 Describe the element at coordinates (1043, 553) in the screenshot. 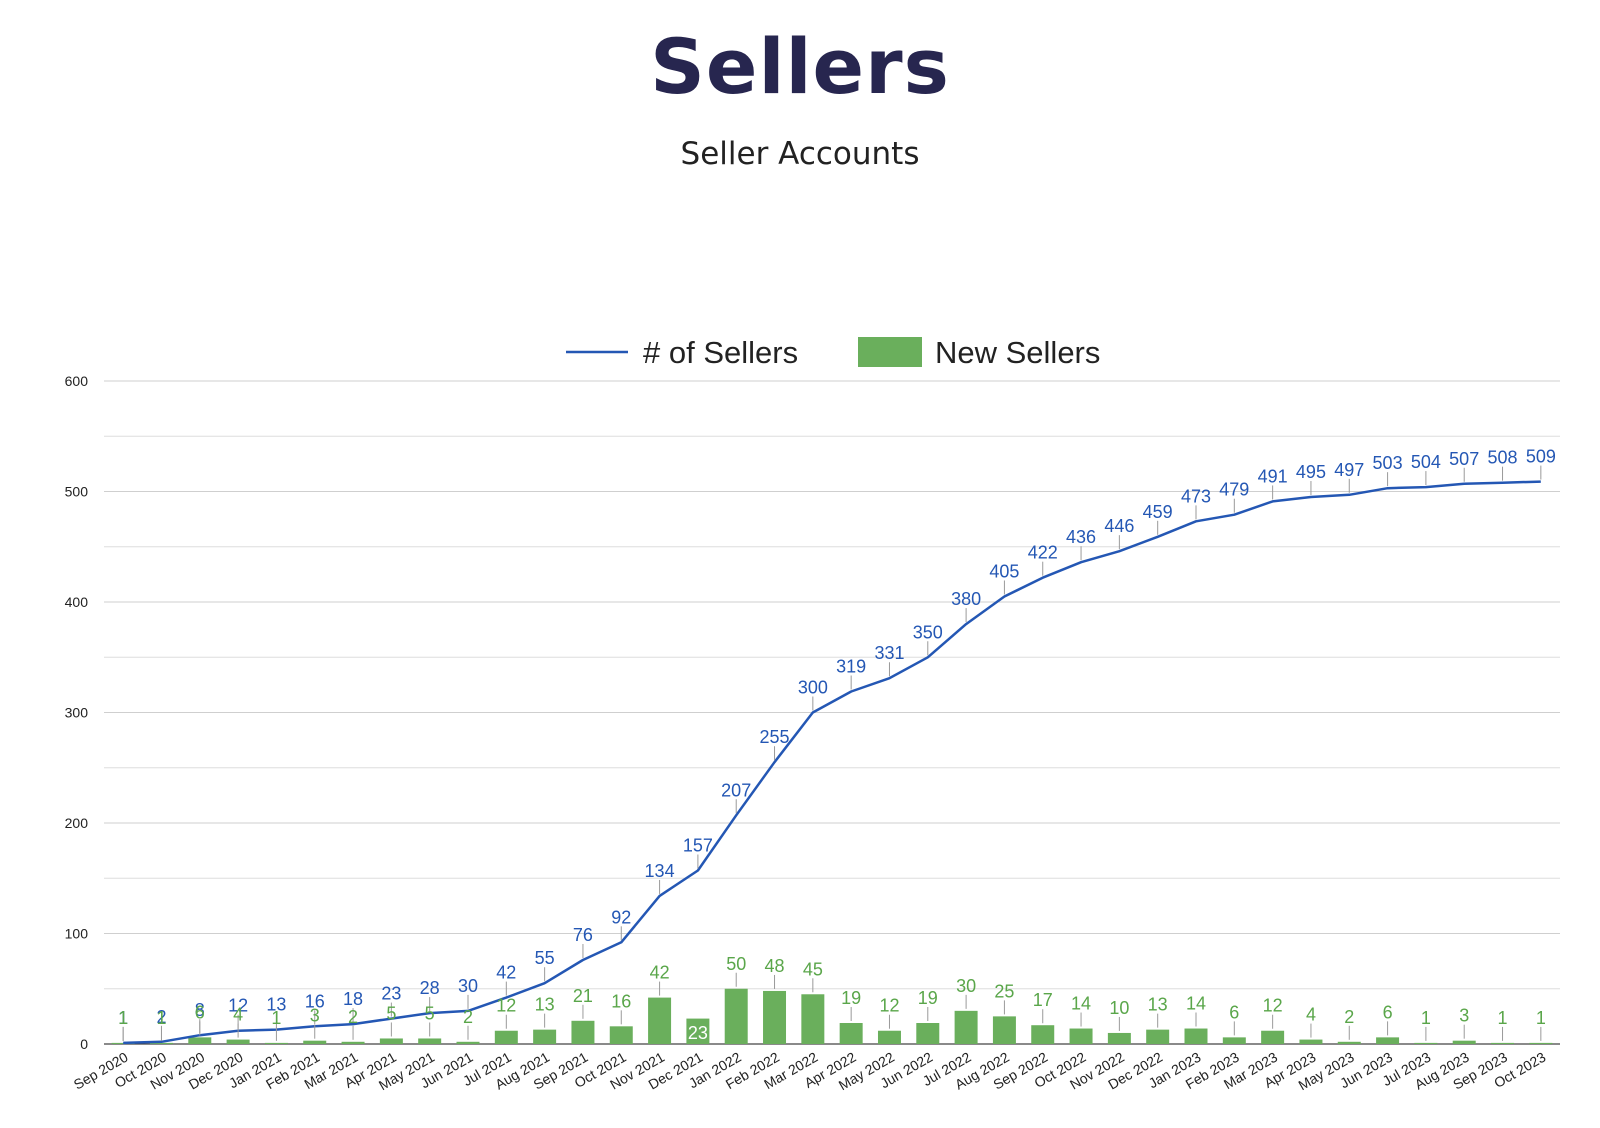

I see `line-label-24: 422` at that location.